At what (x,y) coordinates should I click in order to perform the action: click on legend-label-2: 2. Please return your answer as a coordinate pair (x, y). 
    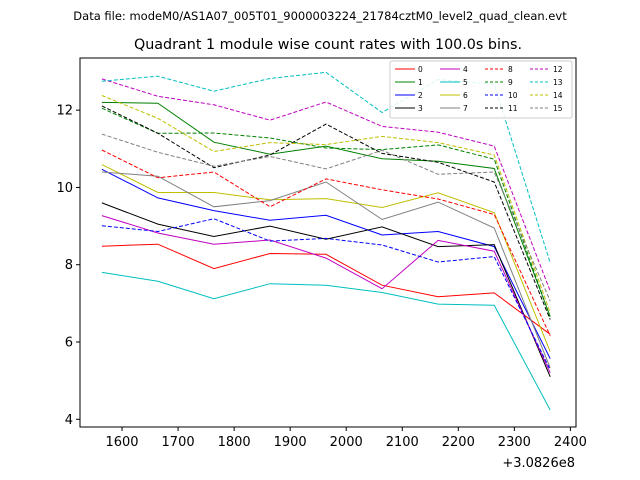
    Looking at the image, I should click on (420, 95).